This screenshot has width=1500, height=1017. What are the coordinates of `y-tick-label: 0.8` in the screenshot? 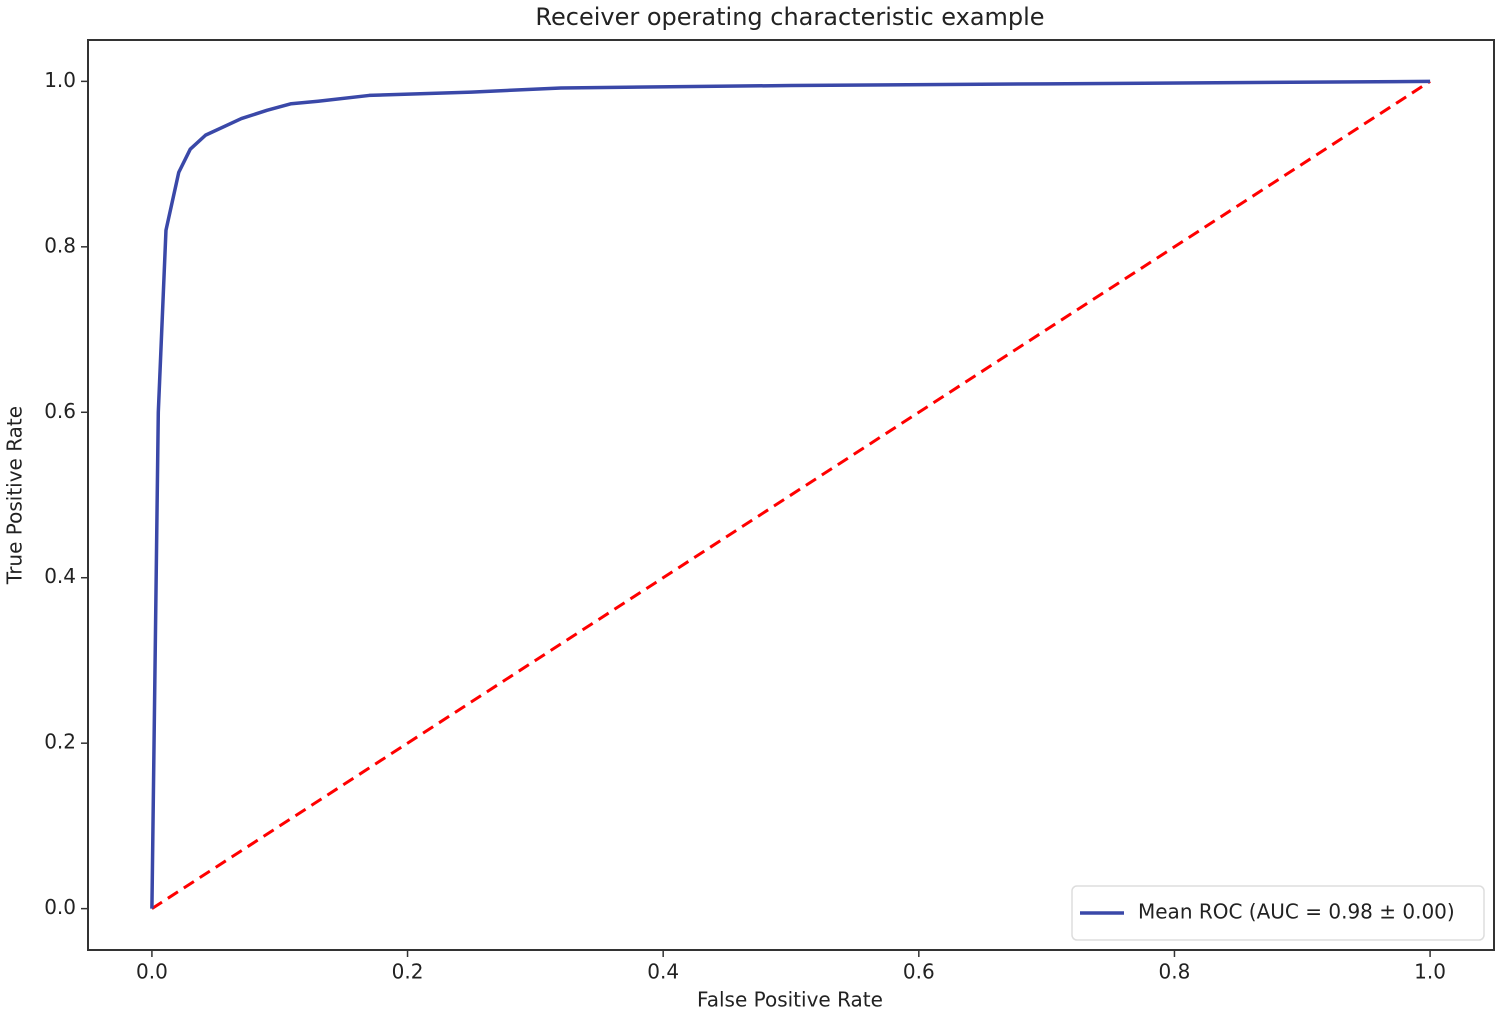 It's located at (60, 245).